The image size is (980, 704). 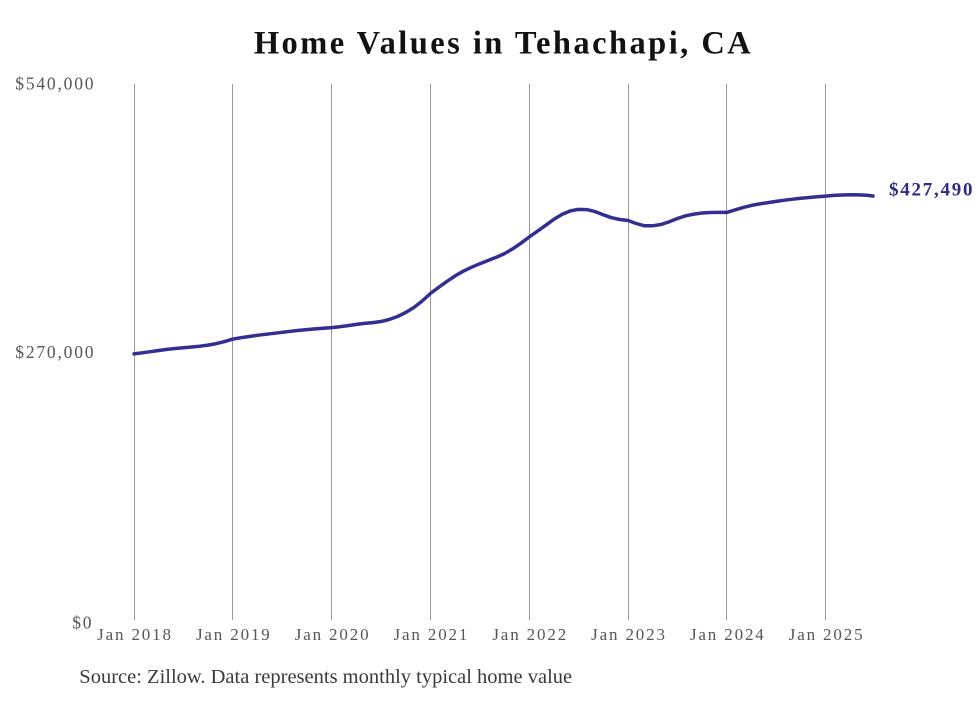 I want to click on svg-text: Jan 2021, so click(x=432, y=634).